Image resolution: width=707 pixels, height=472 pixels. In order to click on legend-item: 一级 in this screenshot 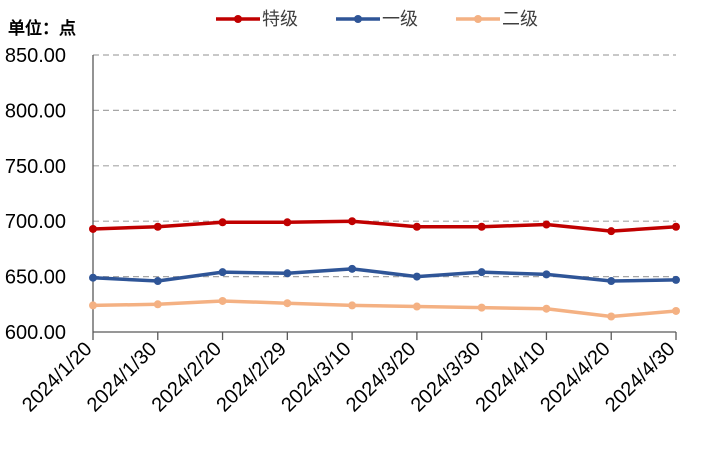, I will do `click(377, 19)`.